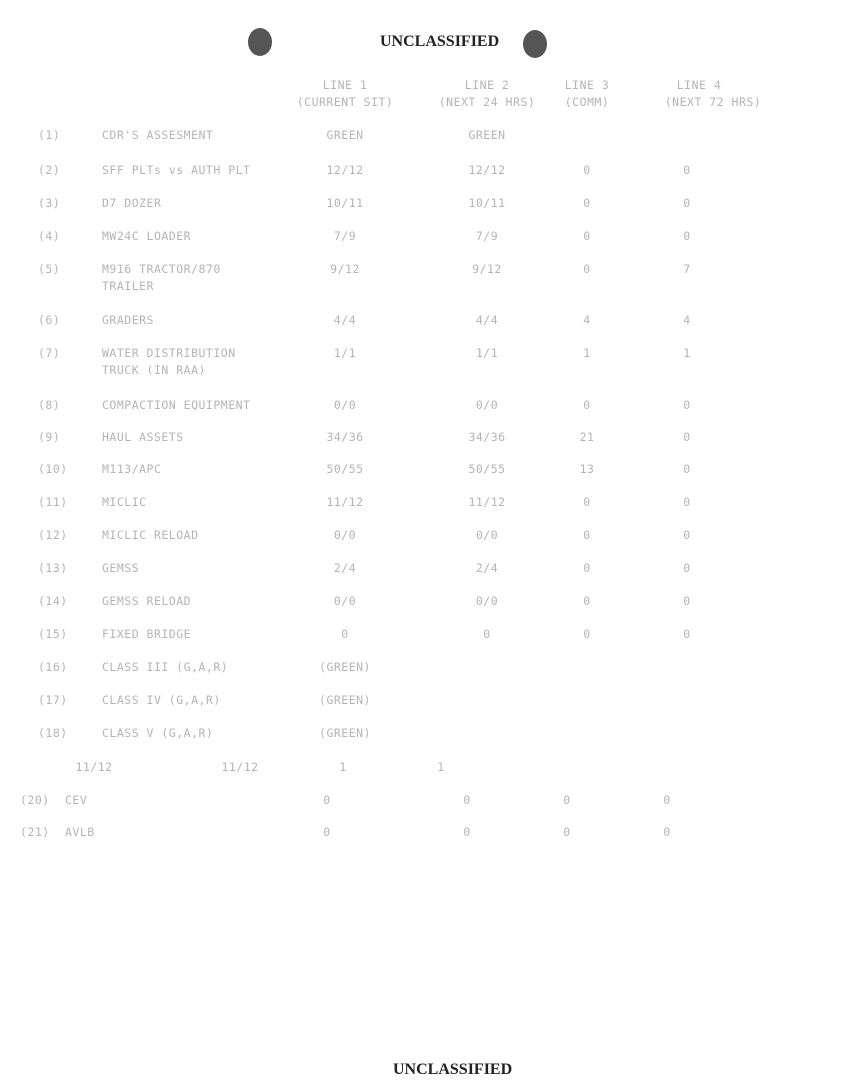 This screenshot has width=850, height=1091. I want to click on row-number: (18), so click(53, 733).